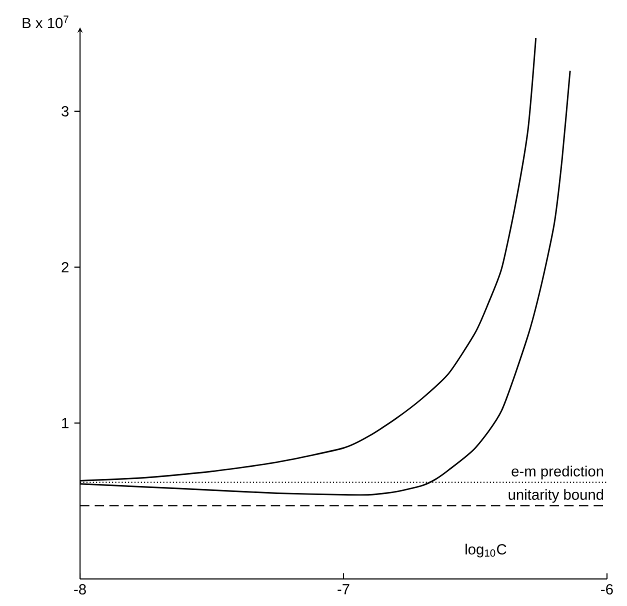 The height and width of the screenshot is (606, 627). What do you see at coordinates (344, 589) in the screenshot?
I see `x-tick-label: -7` at bounding box center [344, 589].